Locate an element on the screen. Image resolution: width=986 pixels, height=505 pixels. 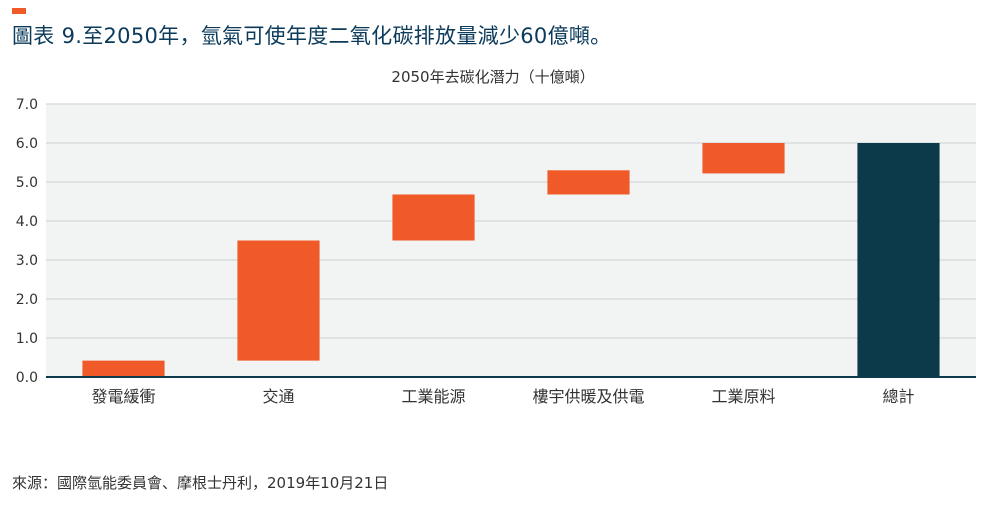
y-tick-label: 3.0 is located at coordinates (27, 261).